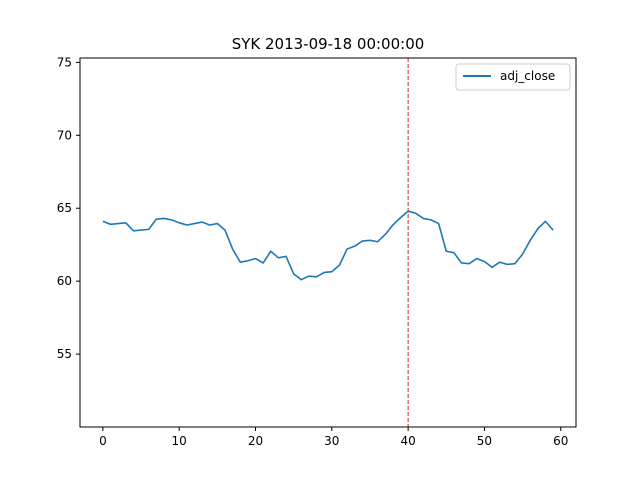 The height and width of the screenshot is (480, 640). What do you see at coordinates (331, 441) in the screenshot?
I see `x-tick-label: 30` at bounding box center [331, 441].